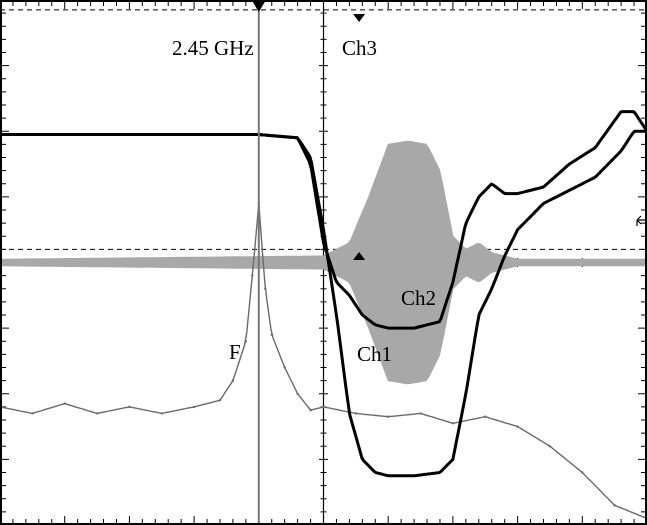 This screenshot has width=647, height=525. I want to click on ground-arrow-icon, so click(641, 220).